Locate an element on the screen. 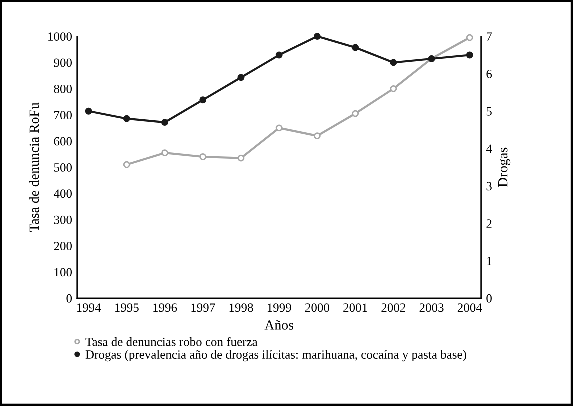 The height and width of the screenshot is (406, 573). x-axis-title: Años is located at coordinates (279, 325).